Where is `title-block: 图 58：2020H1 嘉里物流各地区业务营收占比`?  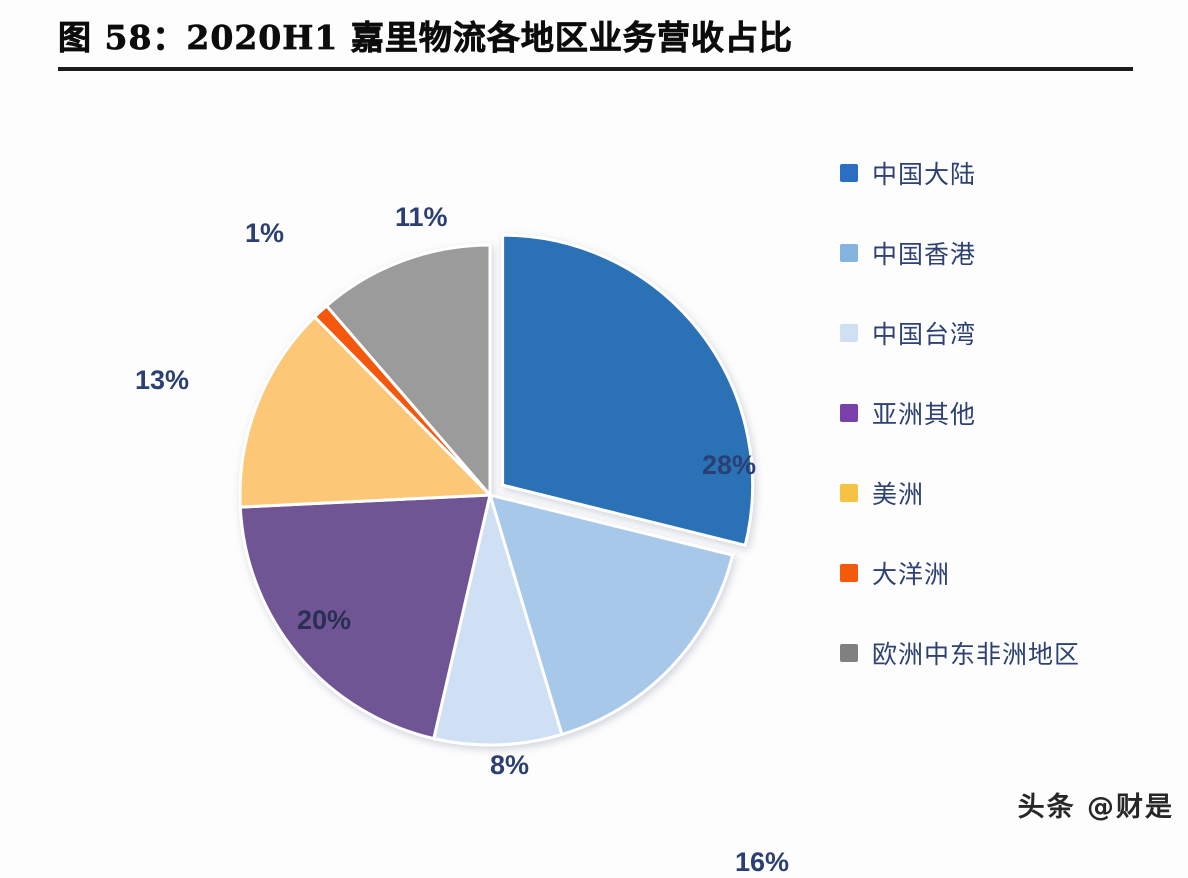
title-block: 图 58：2020H1 嘉里物流各地区业务营收占比 is located at coordinates (595, 43).